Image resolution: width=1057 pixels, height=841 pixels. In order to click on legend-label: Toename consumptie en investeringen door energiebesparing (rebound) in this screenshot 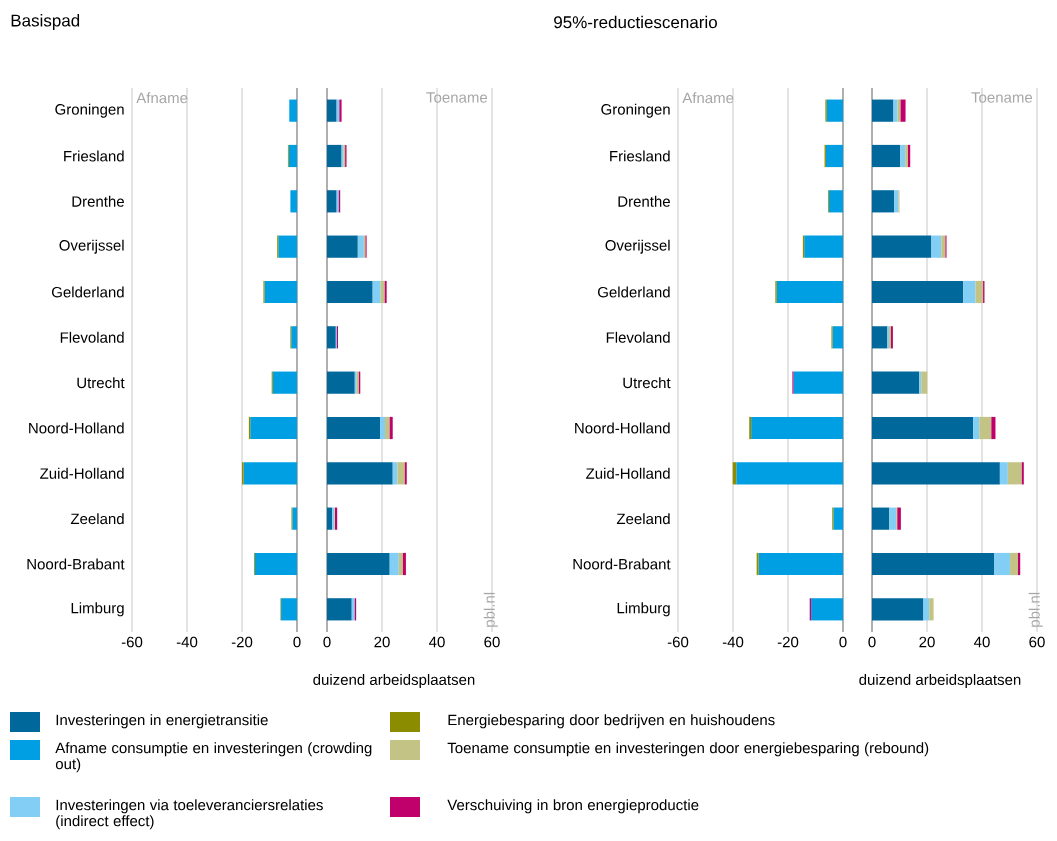, I will do `click(688, 749)`.